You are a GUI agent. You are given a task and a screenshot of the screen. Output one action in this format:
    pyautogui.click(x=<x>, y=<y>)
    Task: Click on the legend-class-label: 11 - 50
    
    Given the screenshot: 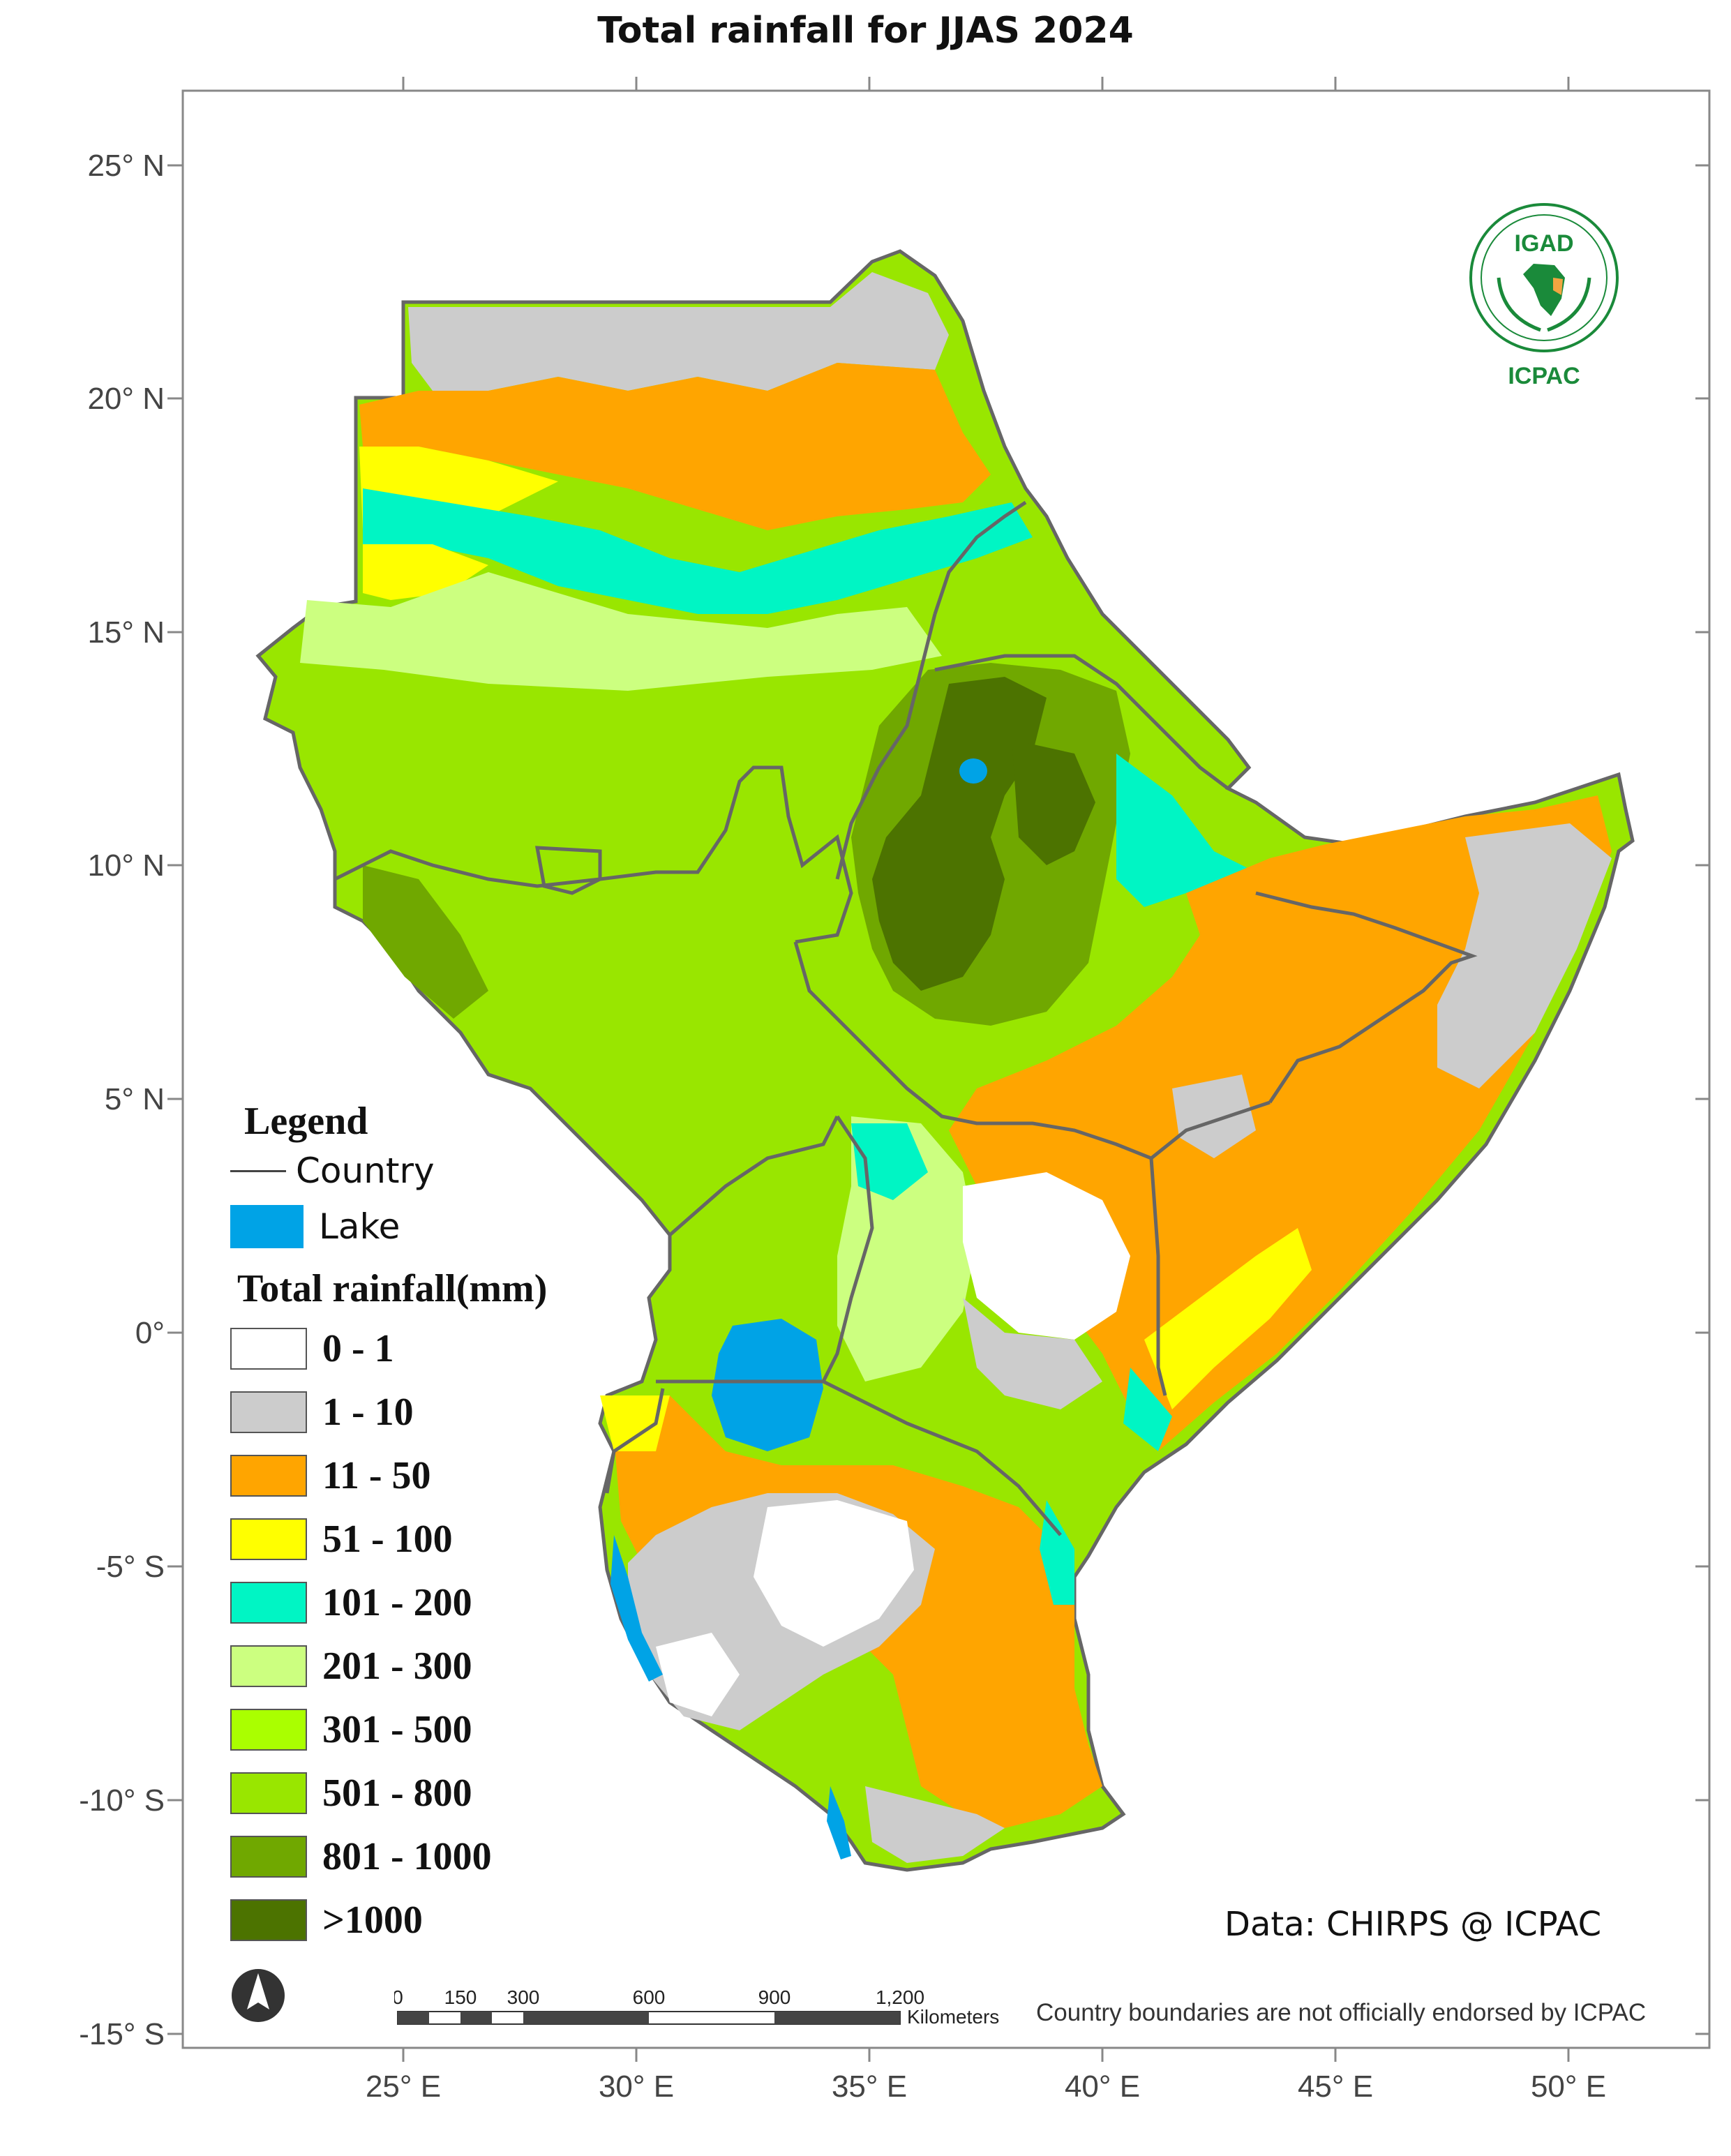 What is the action you would take?
    pyautogui.click(x=376, y=1475)
    